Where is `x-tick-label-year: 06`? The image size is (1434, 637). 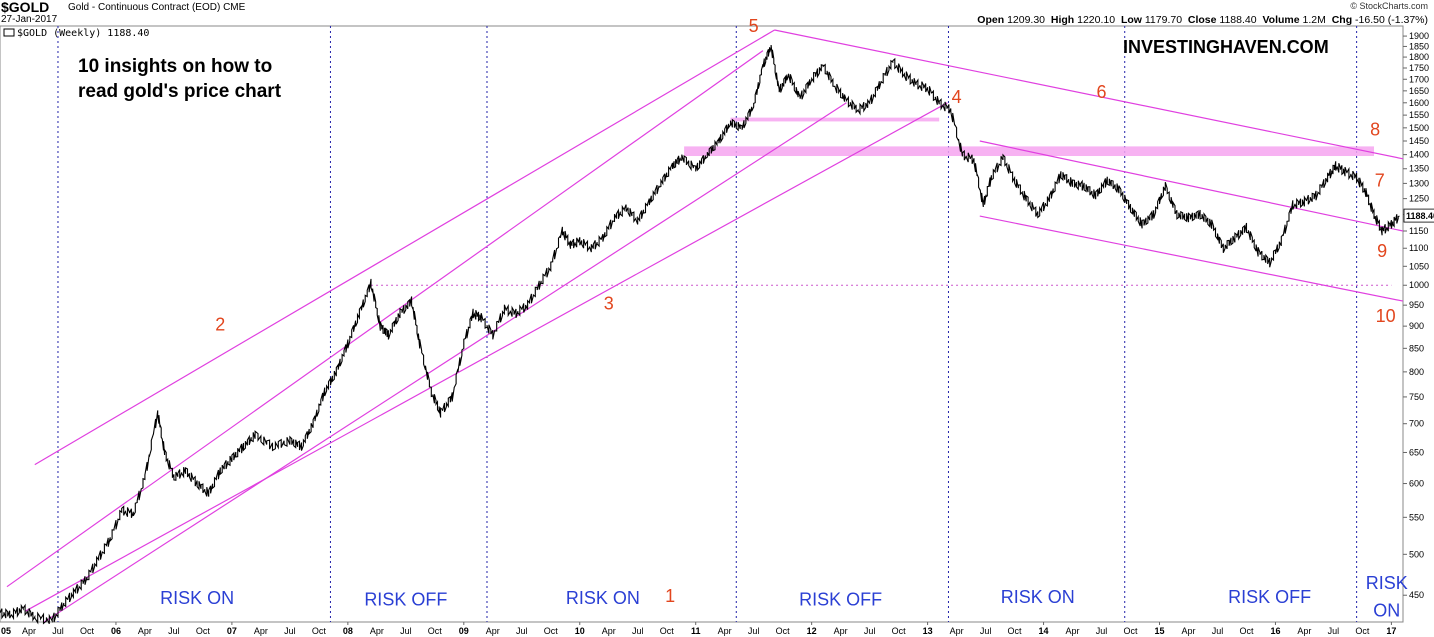 x-tick-label-year: 06 is located at coordinates (116, 631).